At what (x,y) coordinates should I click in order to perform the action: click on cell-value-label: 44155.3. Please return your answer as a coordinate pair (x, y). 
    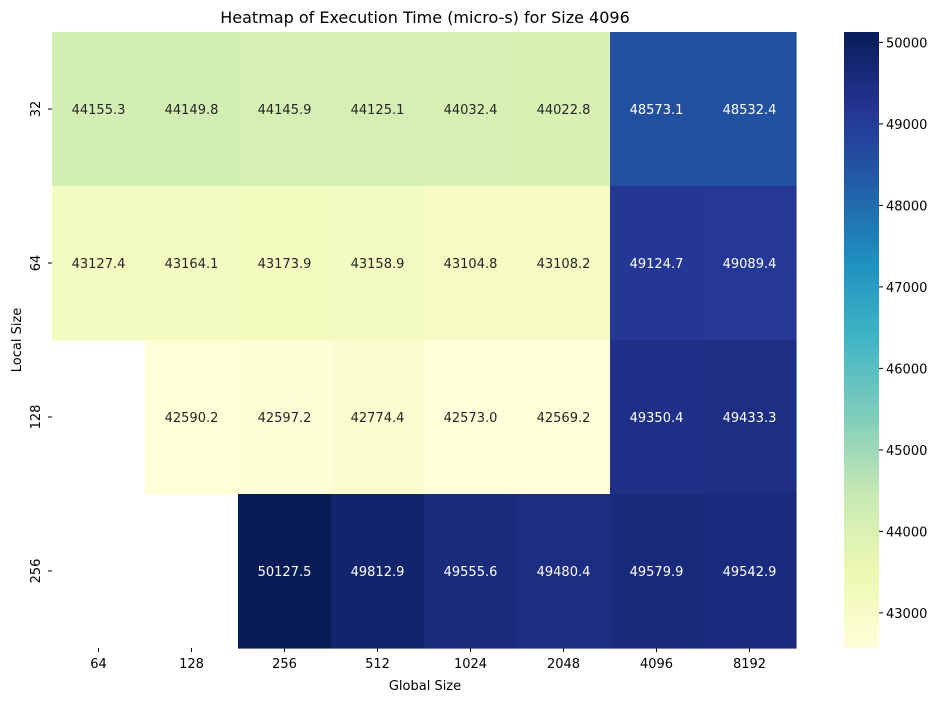
    Looking at the image, I should click on (99, 110).